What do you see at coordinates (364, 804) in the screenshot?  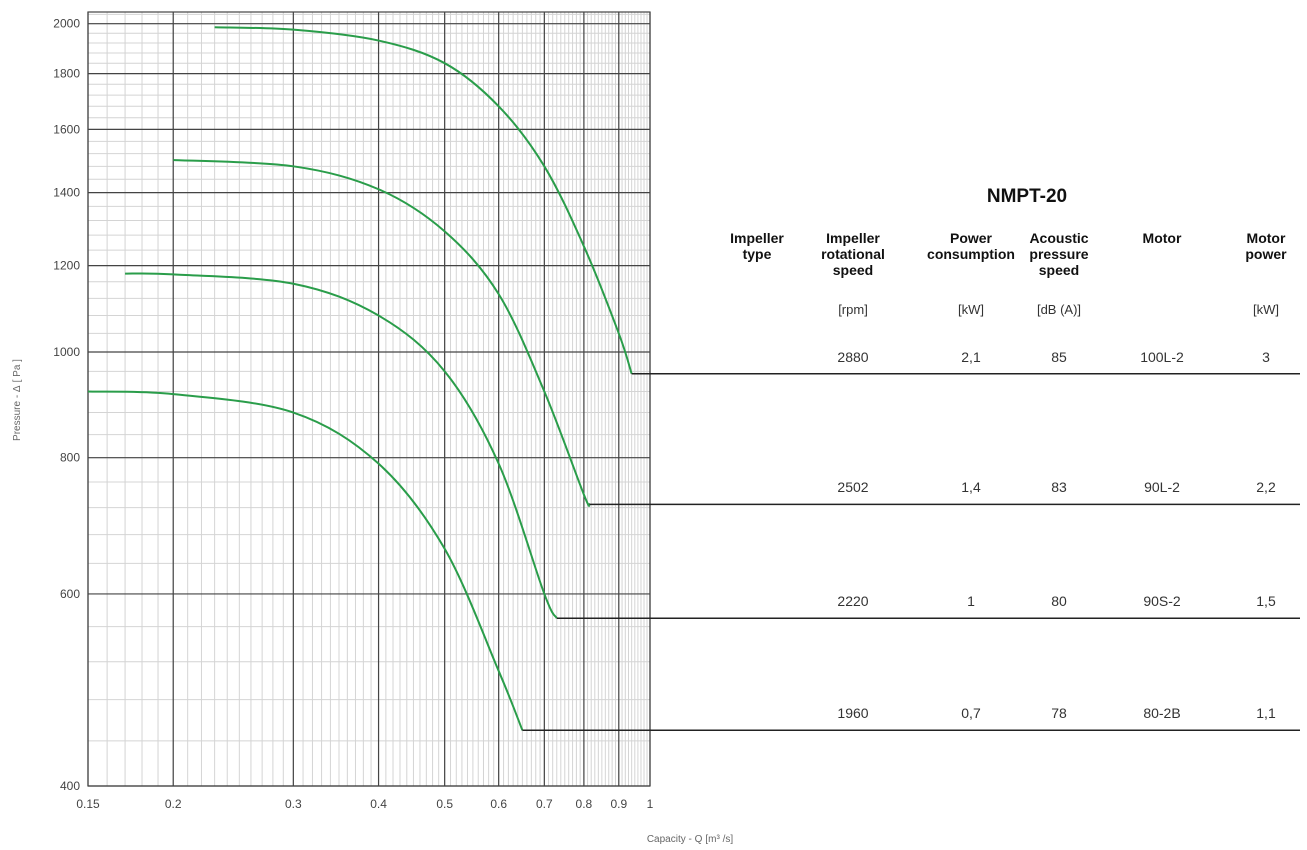 I see `x-tick-labels: 0.15 0.2 0.3 0.4 0.5 0.6 0.7 0.8 0.9 1` at bounding box center [364, 804].